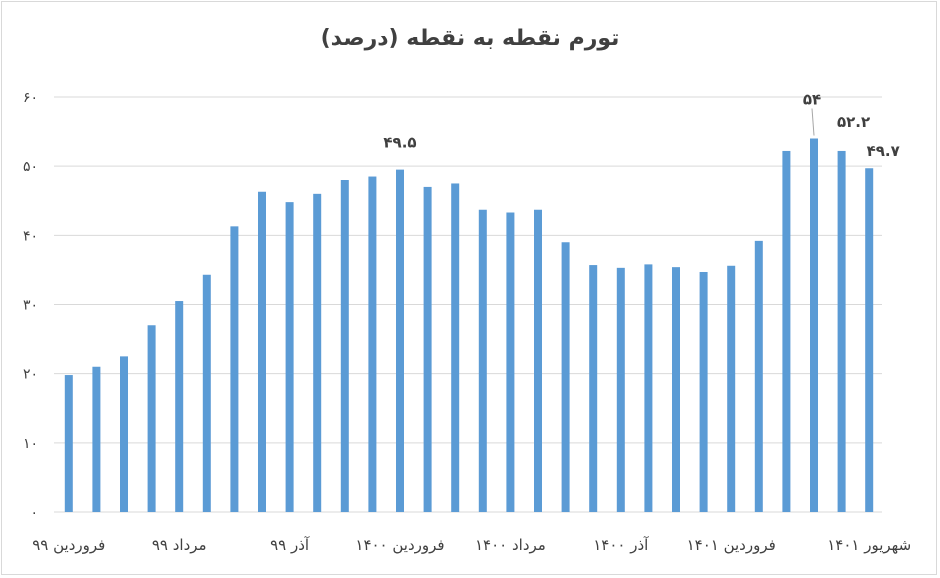 Image resolution: width=940 pixels, height=578 pixels. Describe the element at coordinates (621, 545) in the screenshot. I see `x-tick-label: آذر ۱۴۰۰` at that location.